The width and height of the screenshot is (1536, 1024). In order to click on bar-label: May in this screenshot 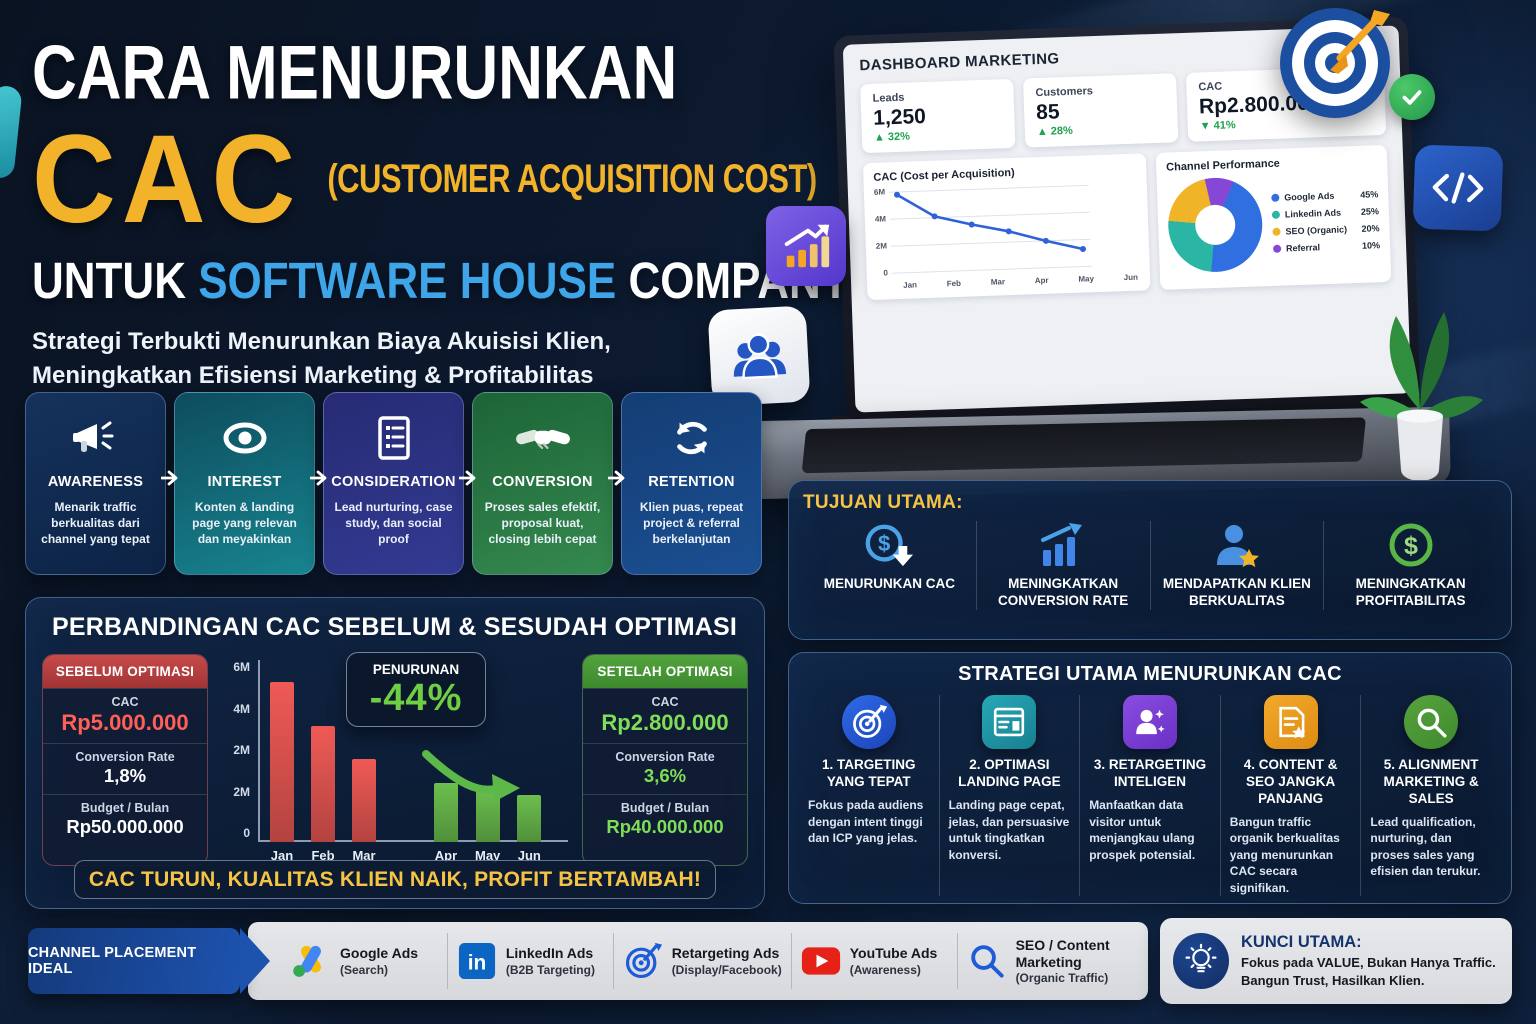, I will do `click(488, 855)`.